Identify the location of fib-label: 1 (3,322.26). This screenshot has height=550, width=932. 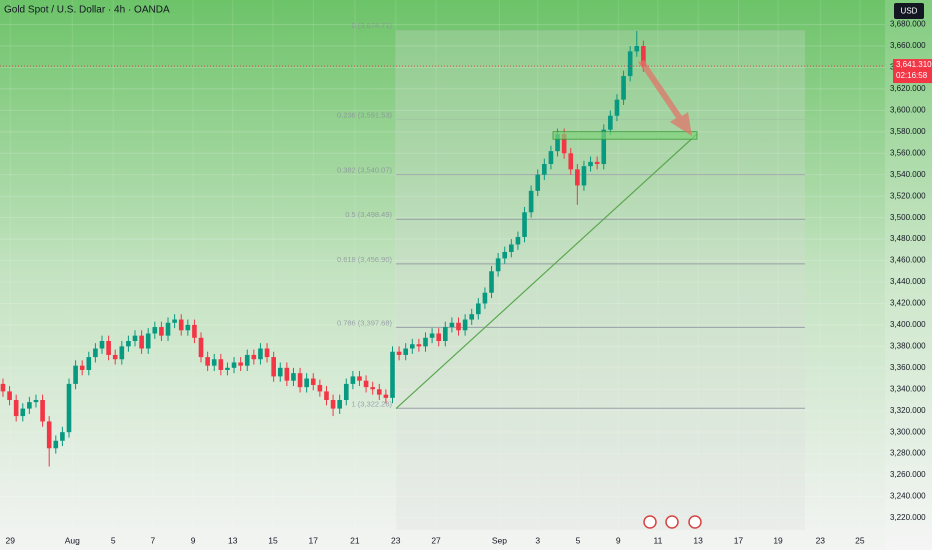
(372, 403).